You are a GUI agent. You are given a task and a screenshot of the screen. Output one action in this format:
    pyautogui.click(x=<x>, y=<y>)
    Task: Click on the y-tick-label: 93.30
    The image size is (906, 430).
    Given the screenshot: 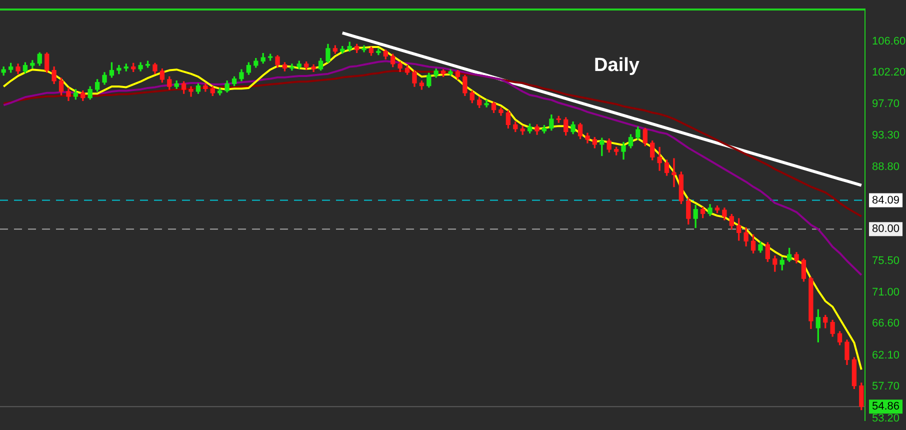 What is the action you would take?
    pyautogui.click(x=886, y=135)
    